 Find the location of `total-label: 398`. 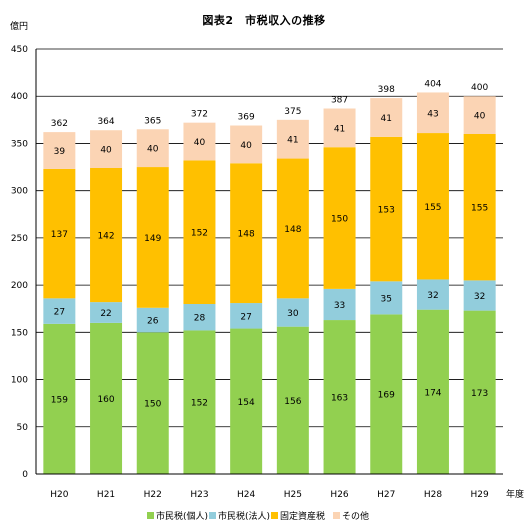

total-label: 398 is located at coordinates (386, 90).